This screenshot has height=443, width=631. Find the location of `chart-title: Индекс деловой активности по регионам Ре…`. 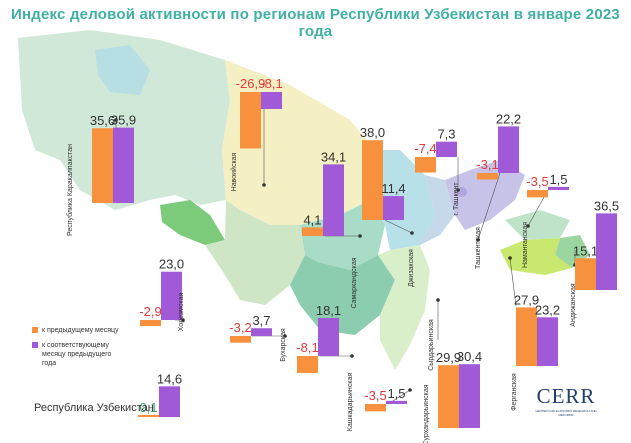

chart-title: Индекс деловой активности по регионам Ре… is located at coordinates (315, 23).